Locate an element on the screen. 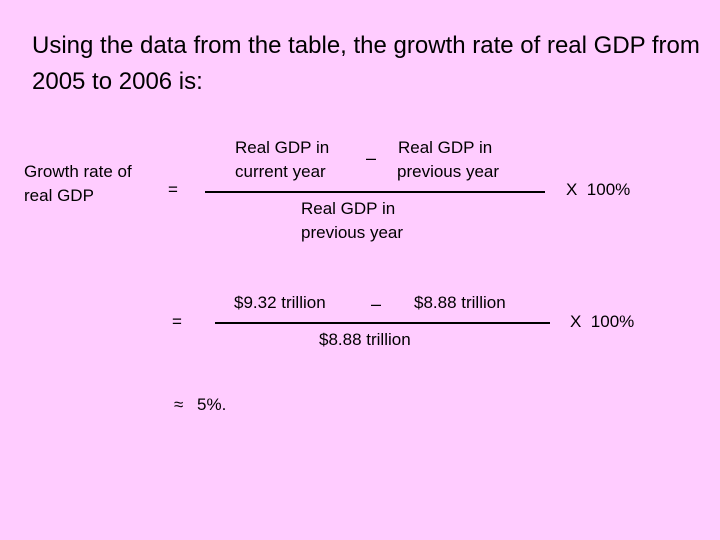  formula-lhs-line1: Growth rate of is located at coordinates (78, 171).